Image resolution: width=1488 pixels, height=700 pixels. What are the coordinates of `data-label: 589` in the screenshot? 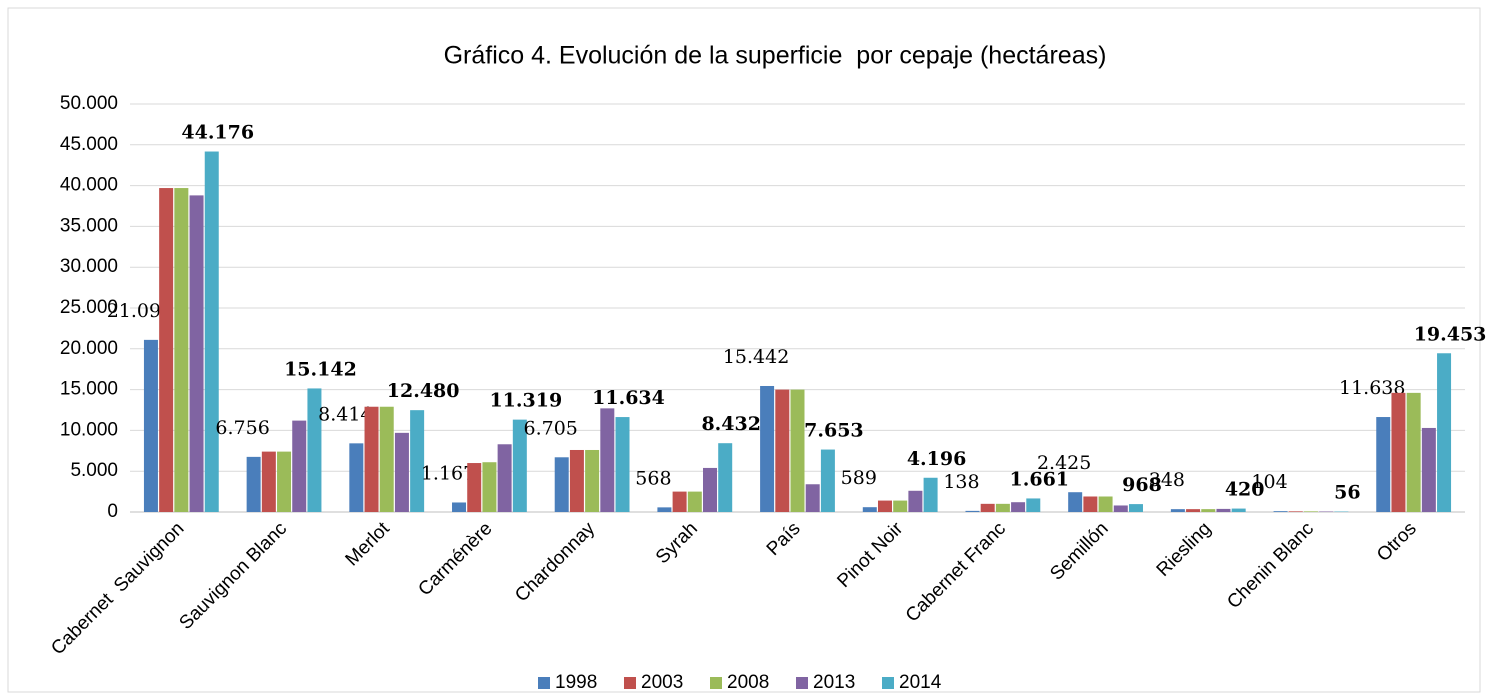 It's located at (859, 478).